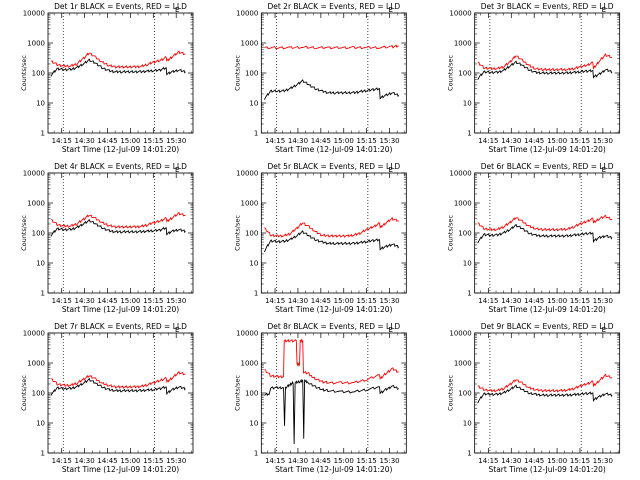 The width and height of the screenshot is (640, 480). What do you see at coordinates (547, 6) in the screenshot?
I see `chart-title: Det 3r BLACK = Events, RED = LLD` at bounding box center [547, 6].